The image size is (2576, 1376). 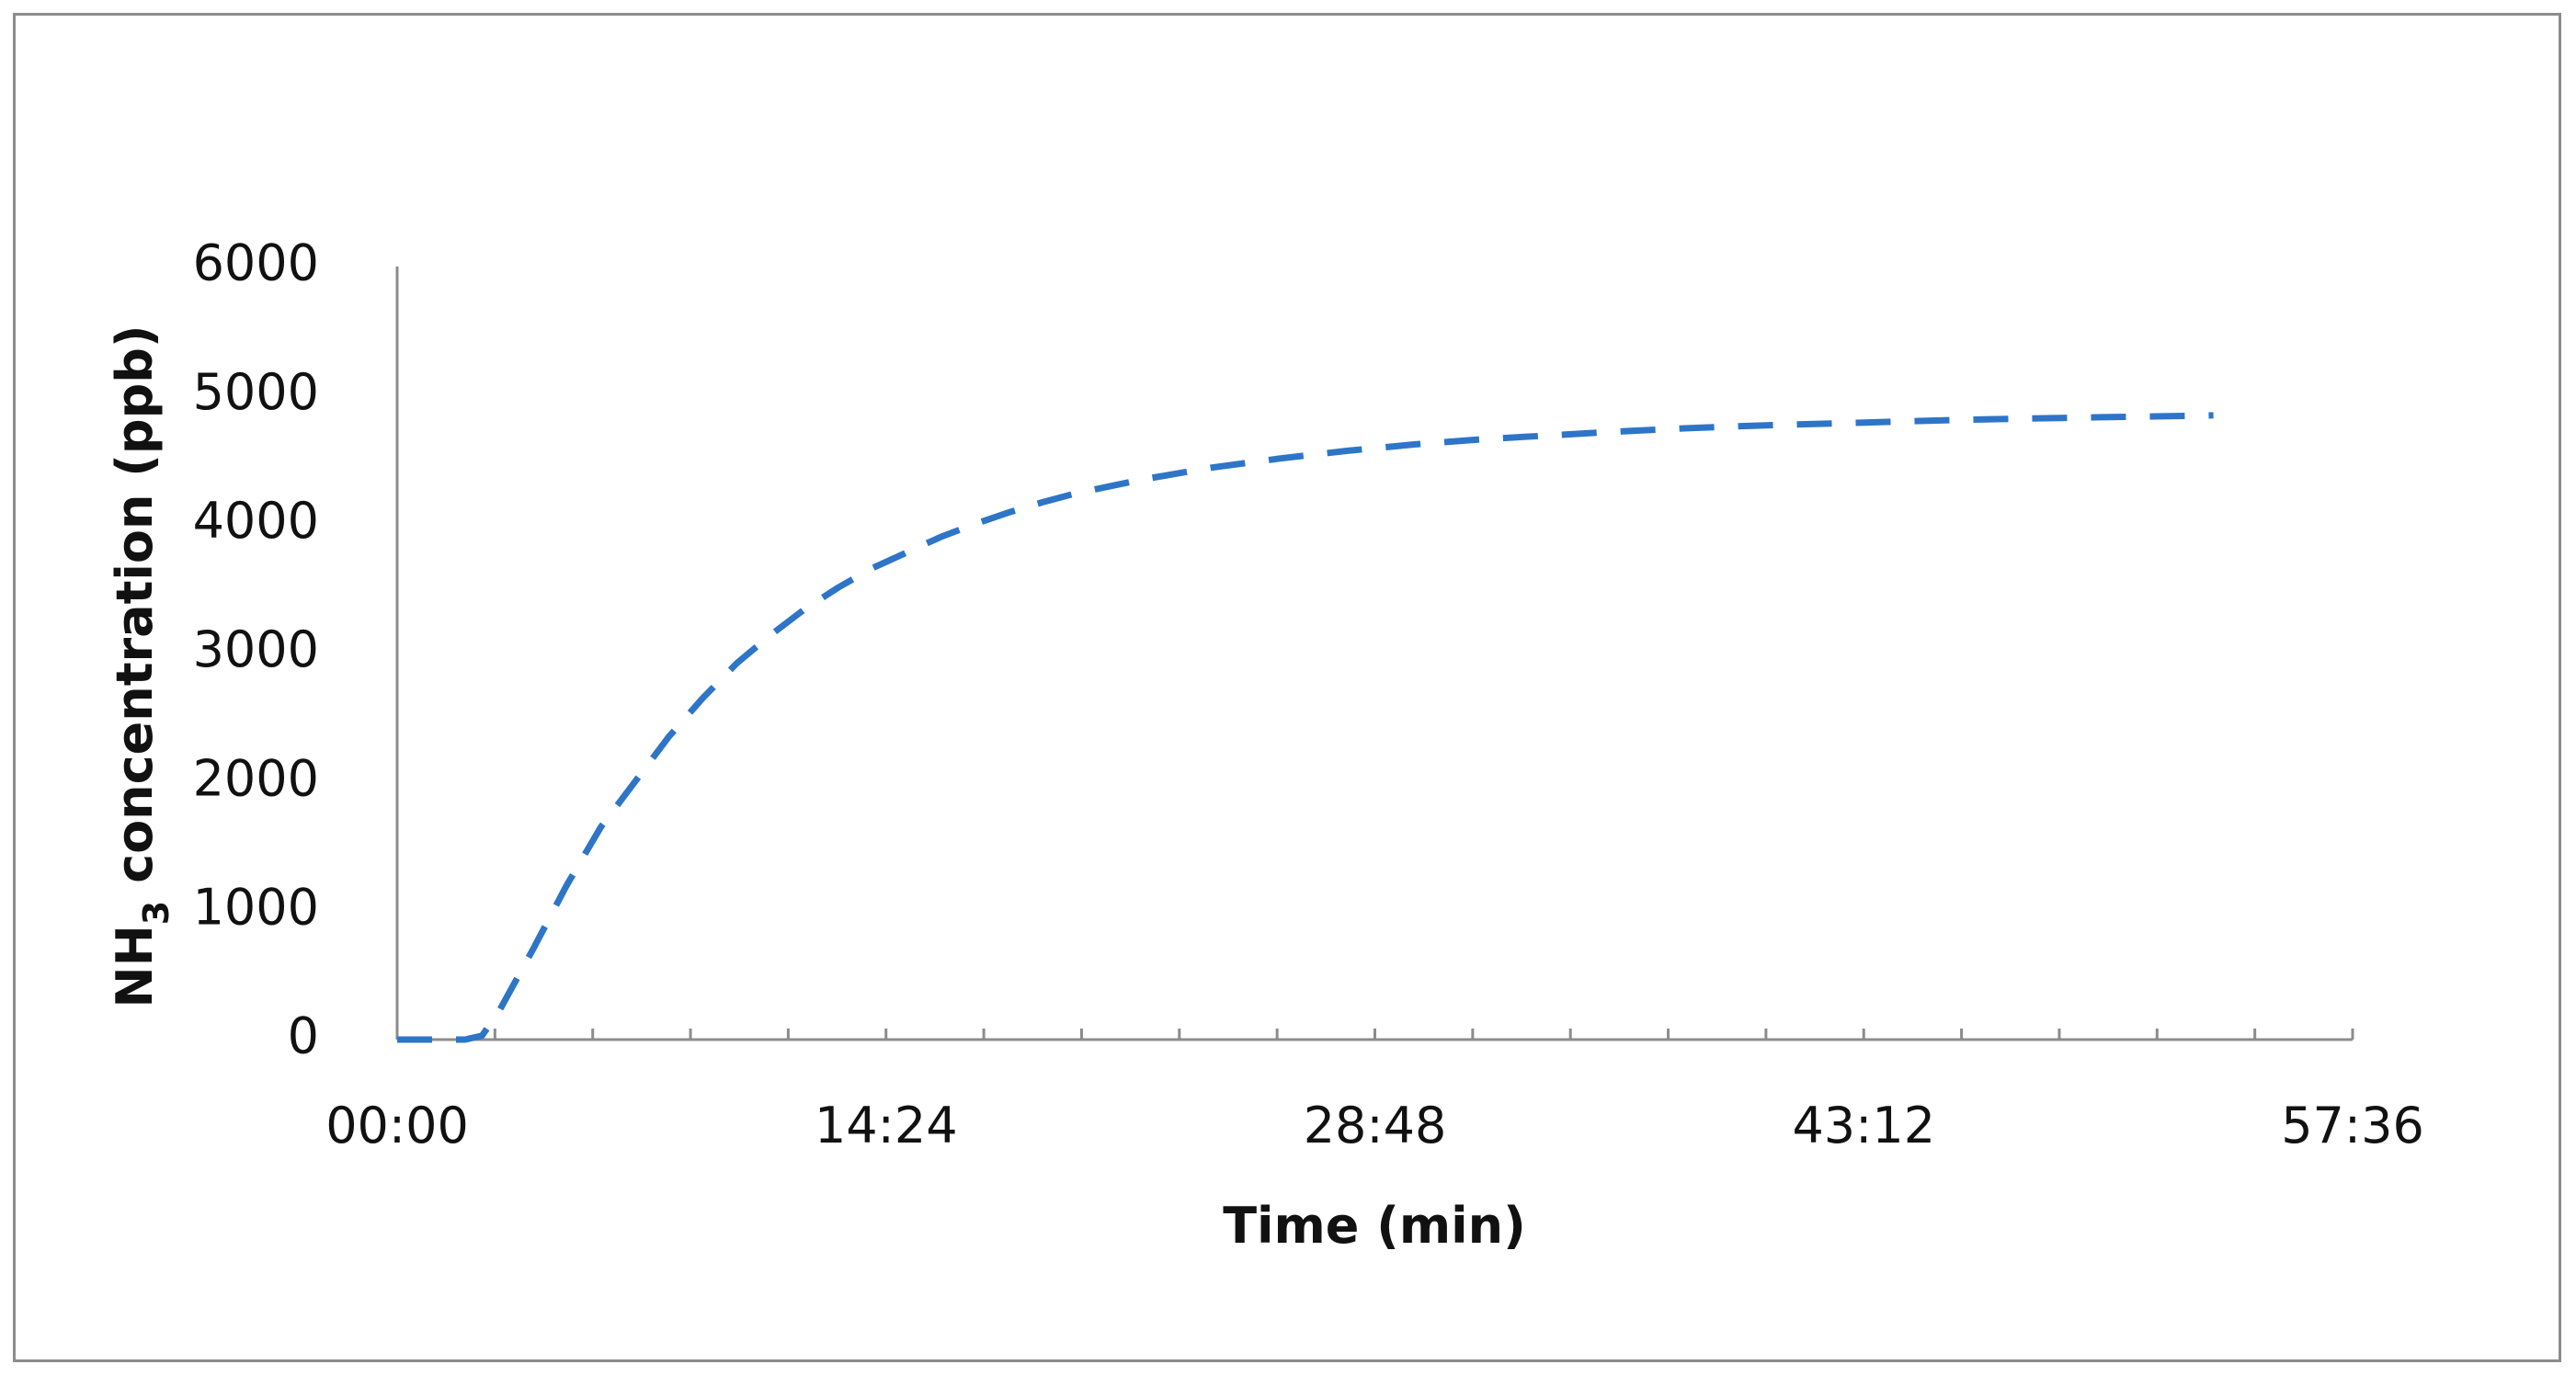 I want to click on y-axis-title-main: NH, so click(x=135, y=966).